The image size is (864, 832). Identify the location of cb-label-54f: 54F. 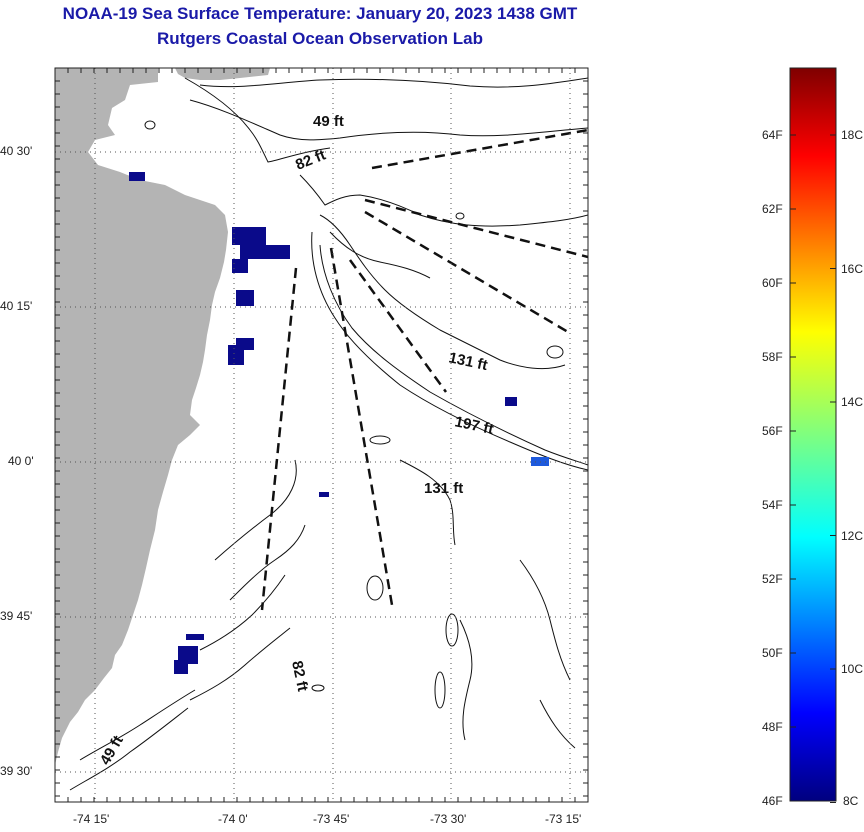
(772, 505).